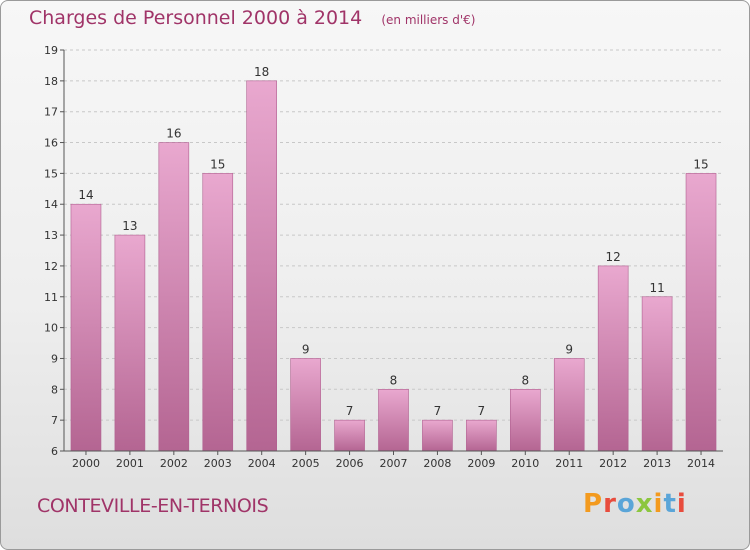  Describe the element at coordinates (129, 226) in the screenshot. I see `data-label: 13` at that location.